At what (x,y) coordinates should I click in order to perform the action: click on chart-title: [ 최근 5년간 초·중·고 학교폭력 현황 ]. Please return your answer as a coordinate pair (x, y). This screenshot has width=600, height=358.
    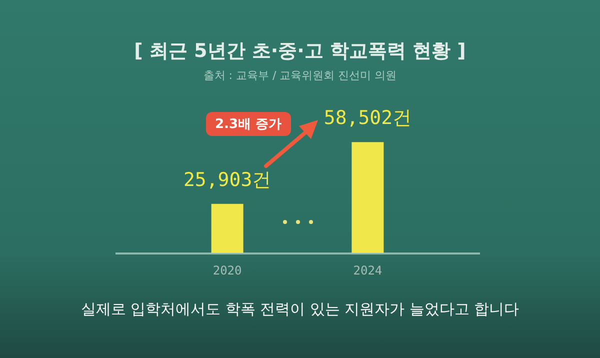
    Looking at the image, I should click on (300, 51).